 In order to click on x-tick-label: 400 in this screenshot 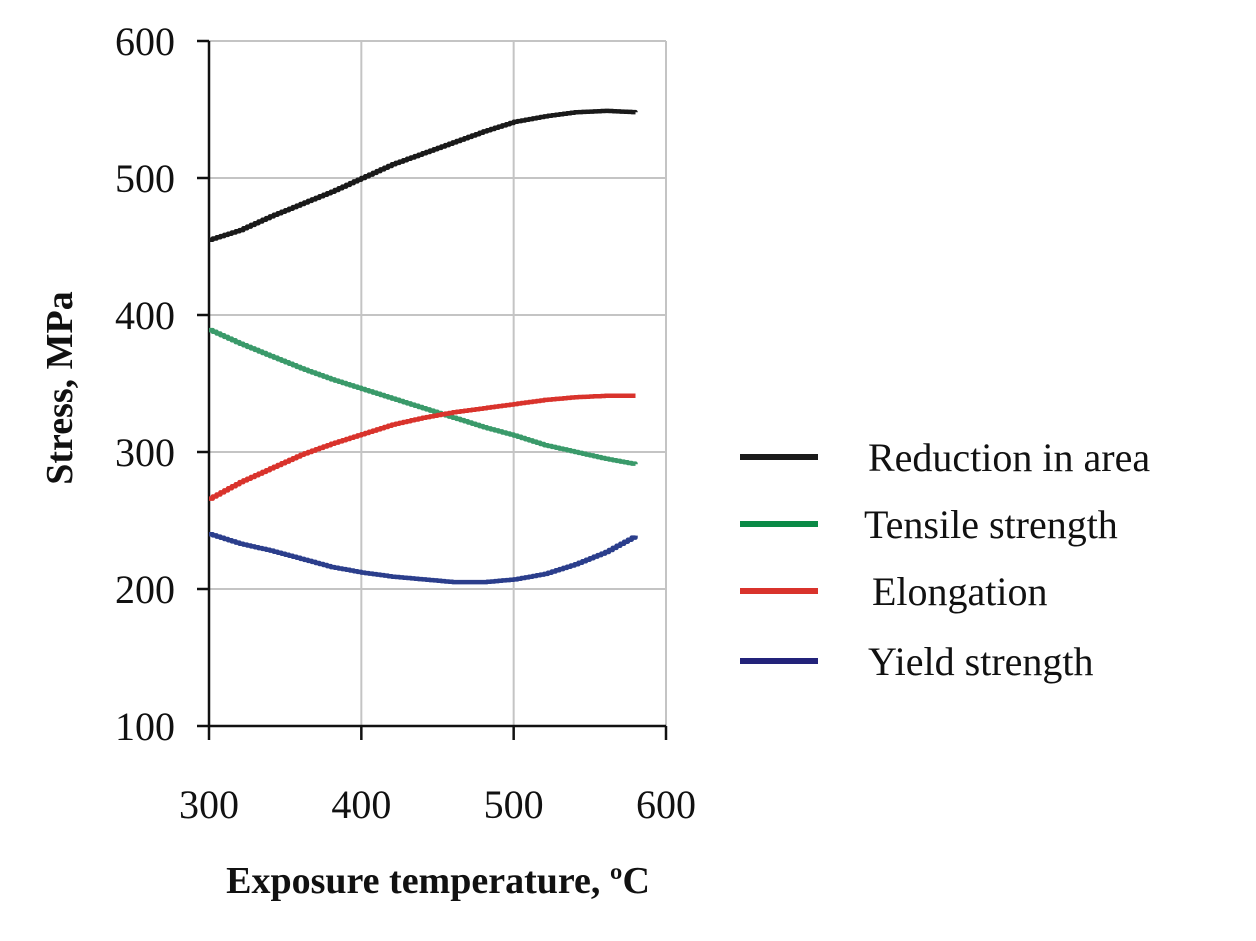, I will do `click(361, 804)`.